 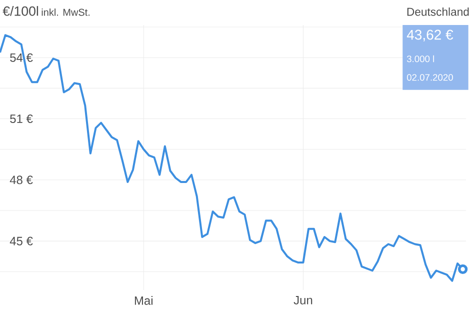 What do you see at coordinates (20, 11) in the screenshot?
I see `chart-title: €/100l` at bounding box center [20, 11].